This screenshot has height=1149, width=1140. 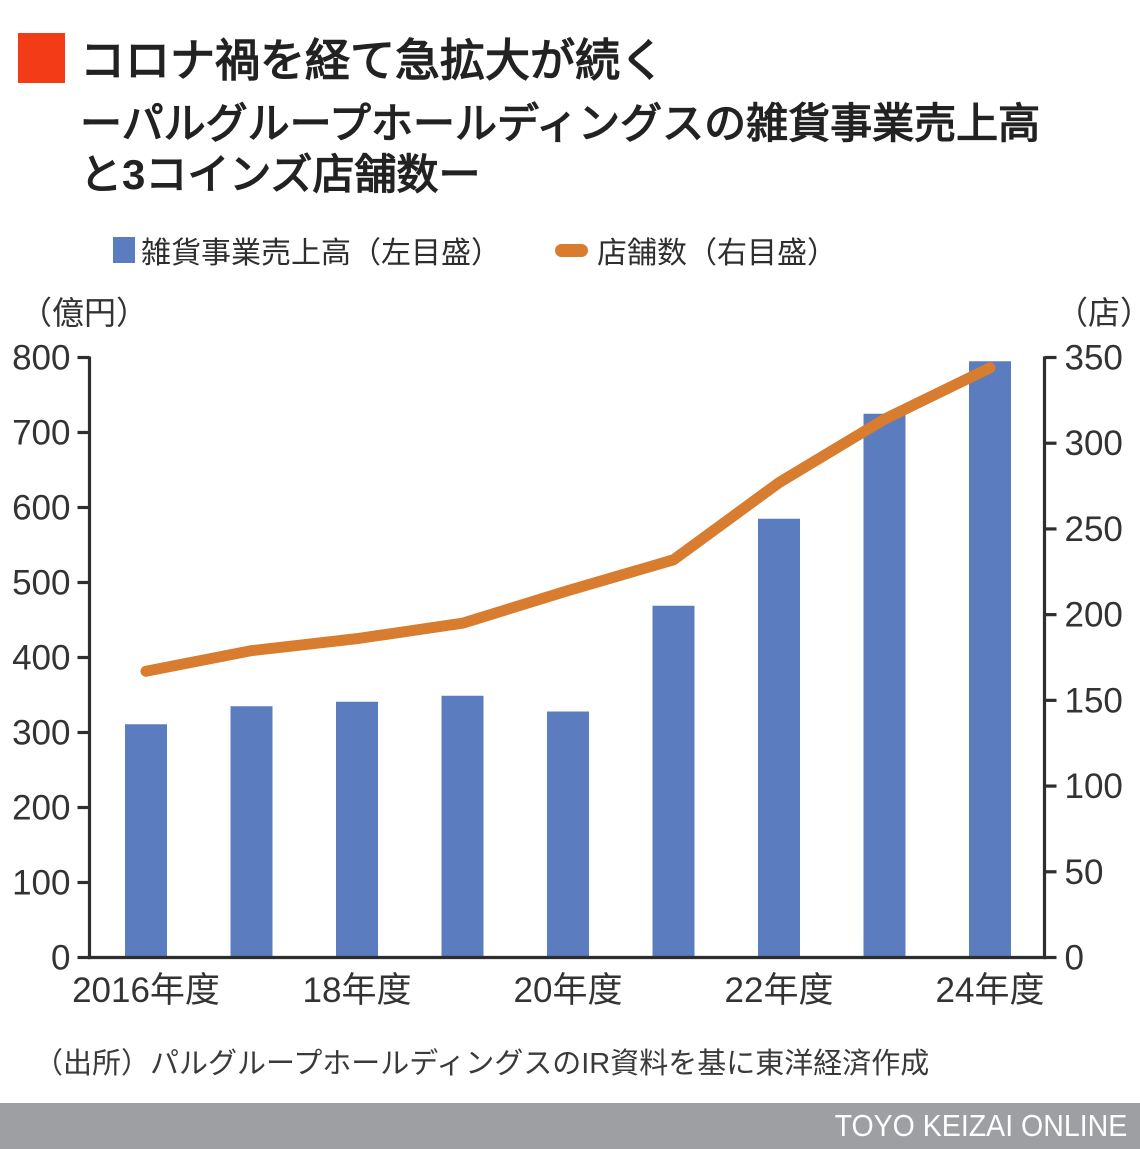 What do you see at coordinates (990, 990) in the screenshot?
I see `x-axis-label: 24年度` at bounding box center [990, 990].